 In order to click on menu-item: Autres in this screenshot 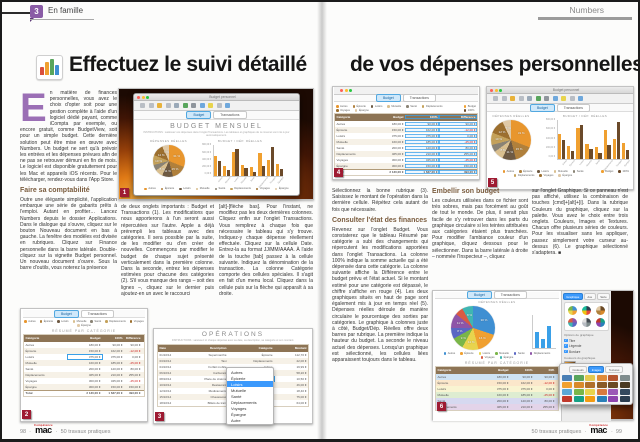, I will do `click(237, 372)`.